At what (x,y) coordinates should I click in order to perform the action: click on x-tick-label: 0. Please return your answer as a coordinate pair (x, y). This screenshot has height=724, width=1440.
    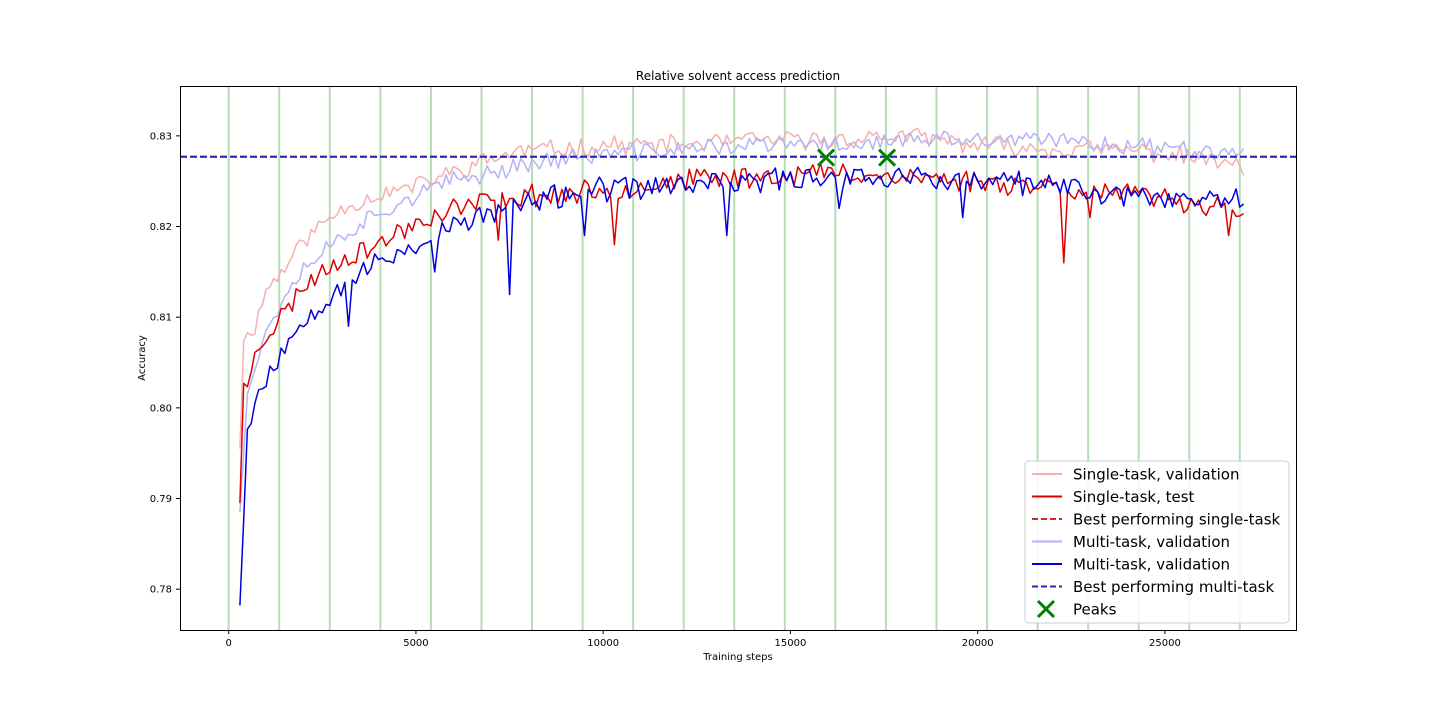
    Looking at the image, I should click on (228, 643).